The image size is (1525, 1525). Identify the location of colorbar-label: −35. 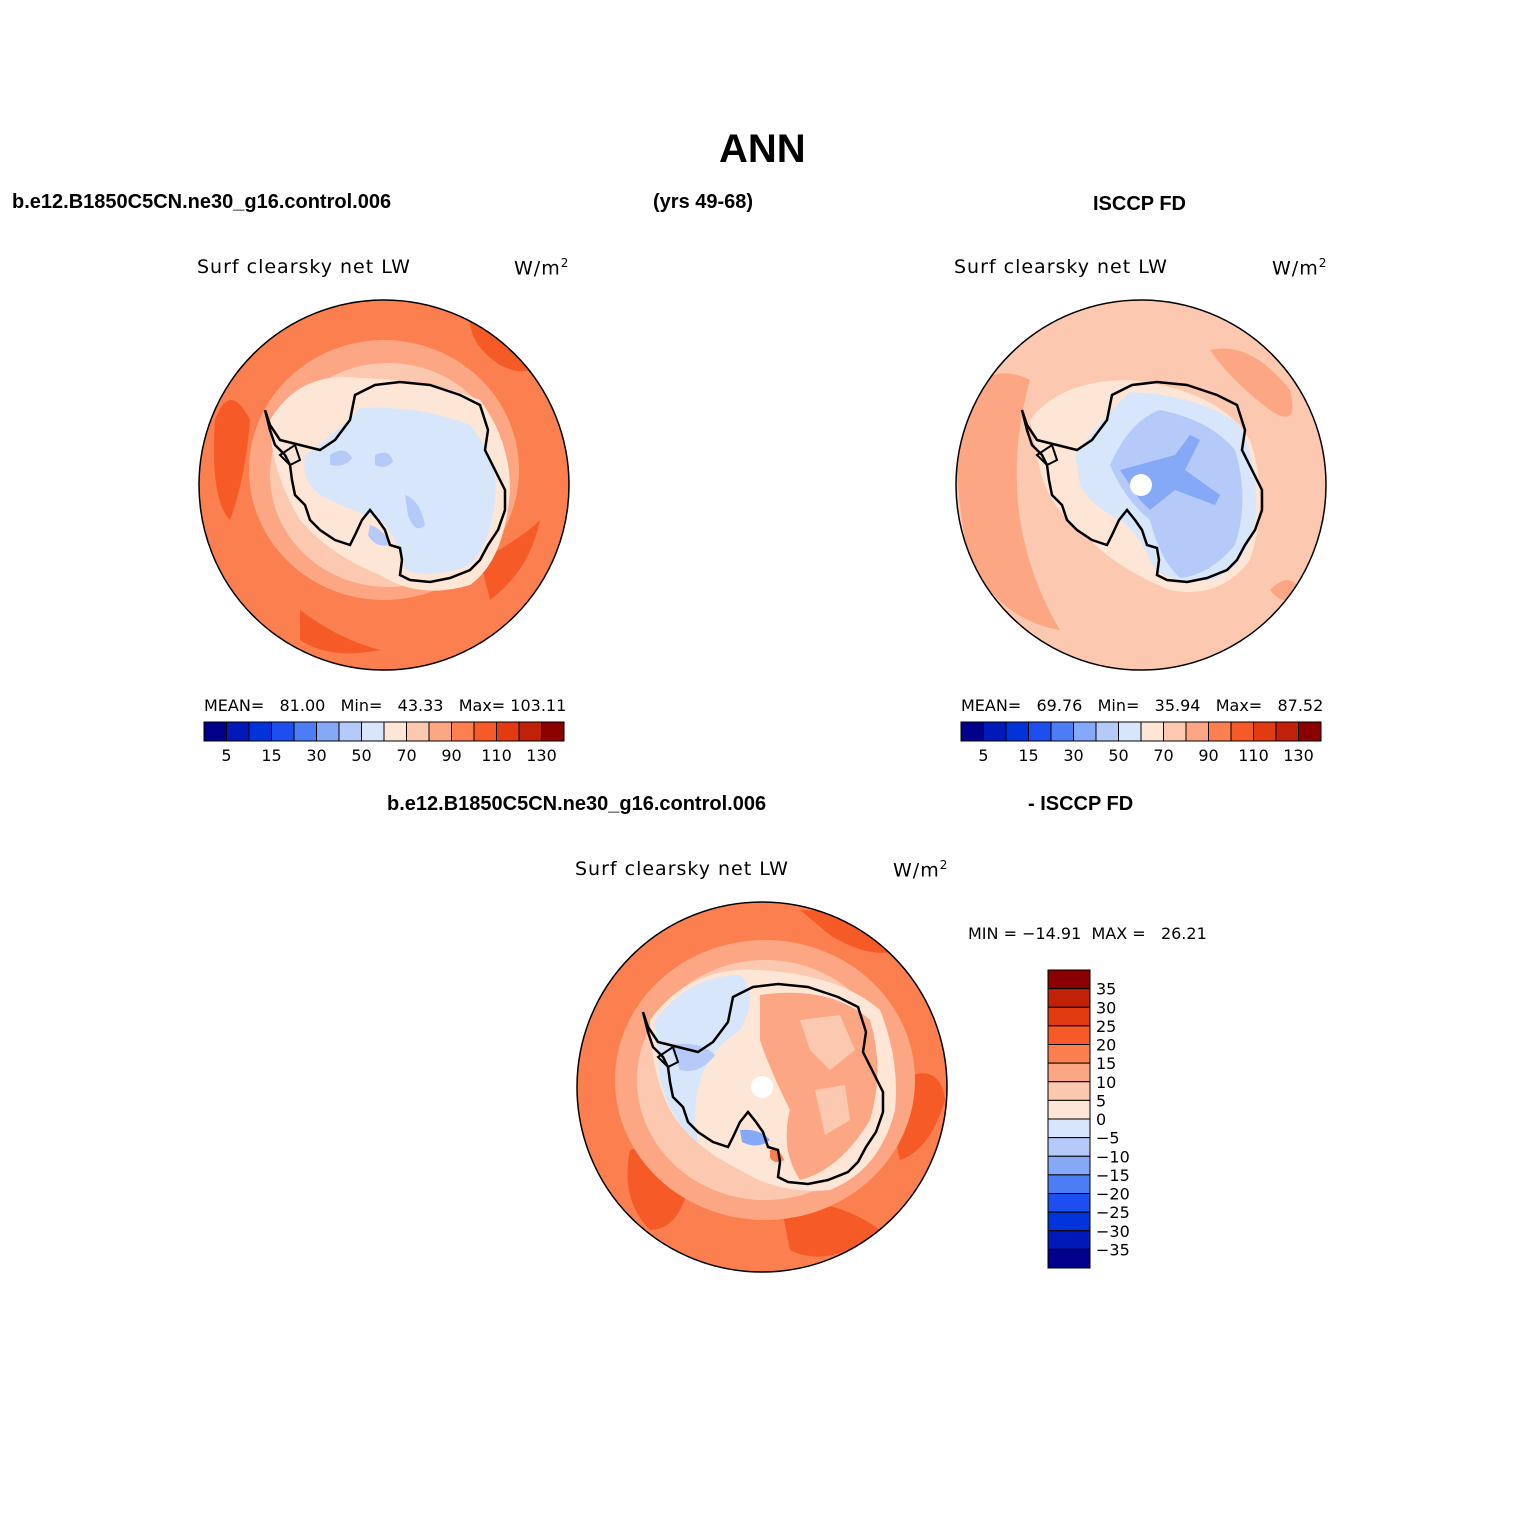
(1113, 1249).